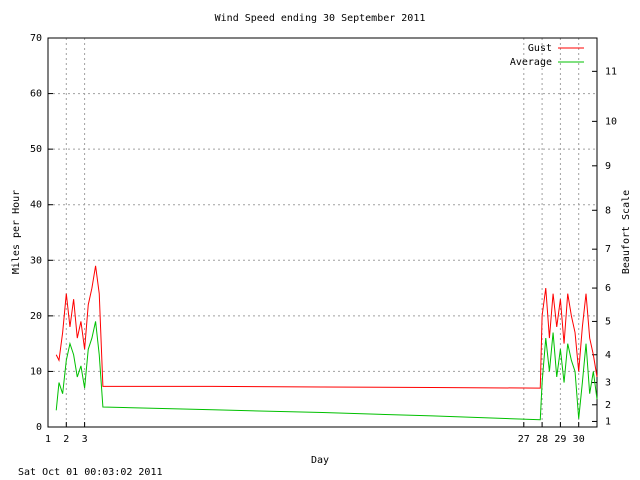 The width and height of the screenshot is (640, 480). Describe the element at coordinates (36, 94) in the screenshot. I see `y-tick-label: 60` at that location.